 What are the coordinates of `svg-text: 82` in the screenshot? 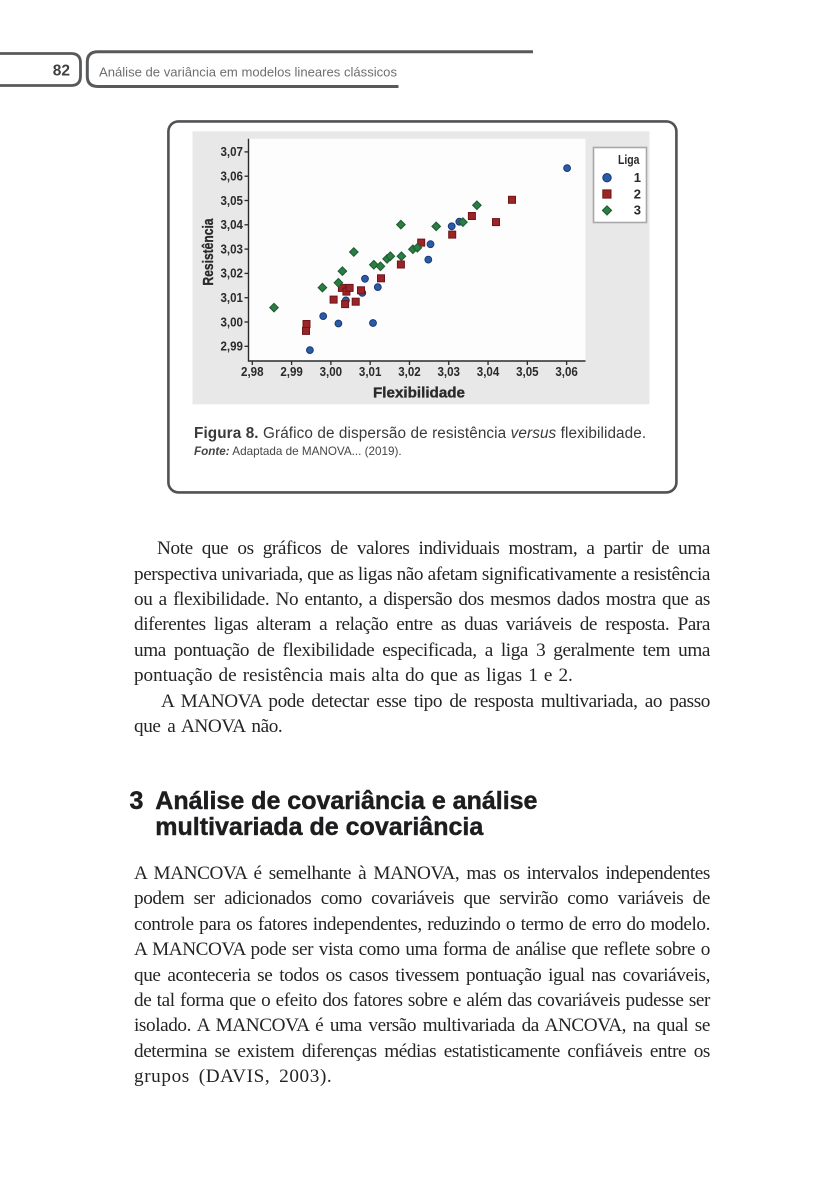 It's located at (61, 71).